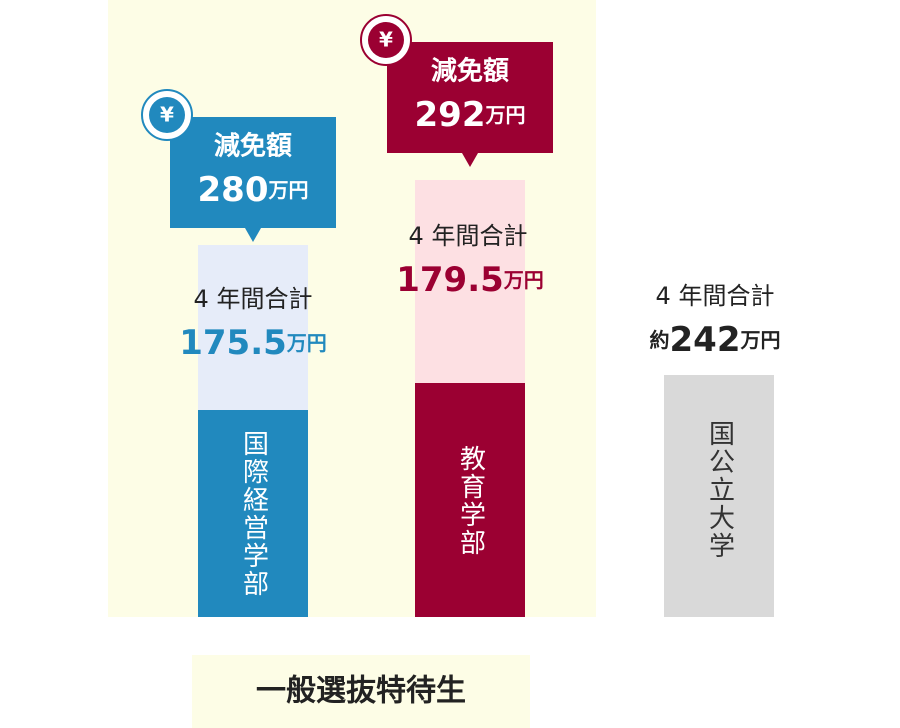  I want to click on column-name: 国際経営学部, so click(254, 514).